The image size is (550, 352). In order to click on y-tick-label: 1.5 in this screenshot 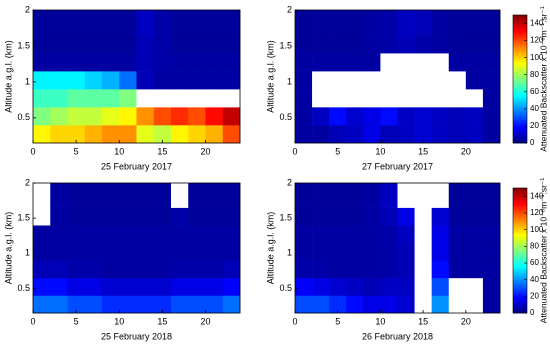, I will do `click(285, 218)`.